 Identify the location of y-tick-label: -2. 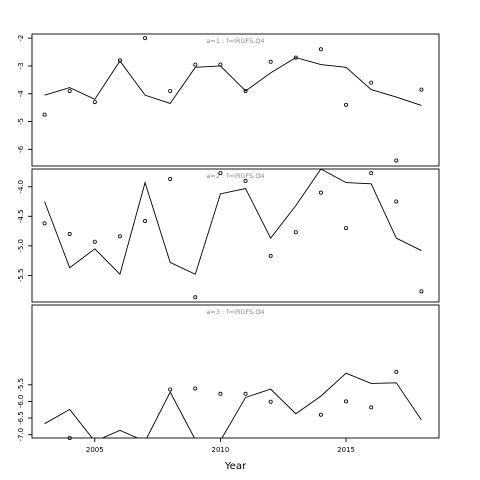
(21, 38).